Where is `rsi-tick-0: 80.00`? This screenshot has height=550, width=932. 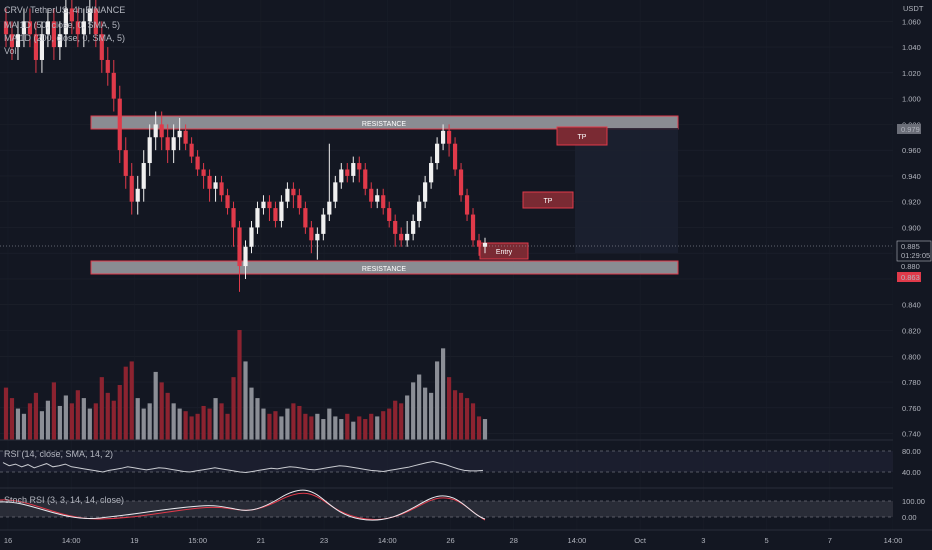 rsi-tick-0: 80.00 is located at coordinates (911, 451).